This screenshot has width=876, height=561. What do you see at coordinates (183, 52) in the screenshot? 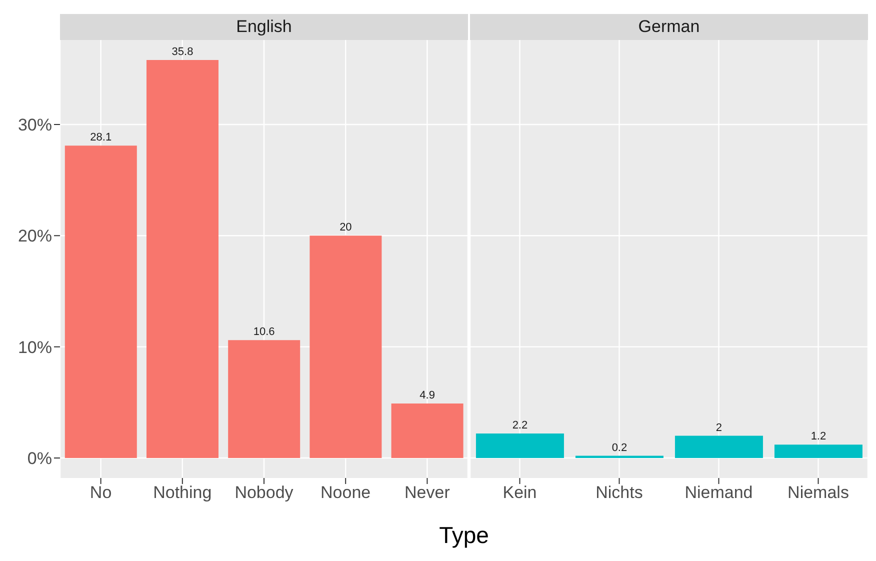
I see `data-label: 35.8` at bounding box center [183, 52].